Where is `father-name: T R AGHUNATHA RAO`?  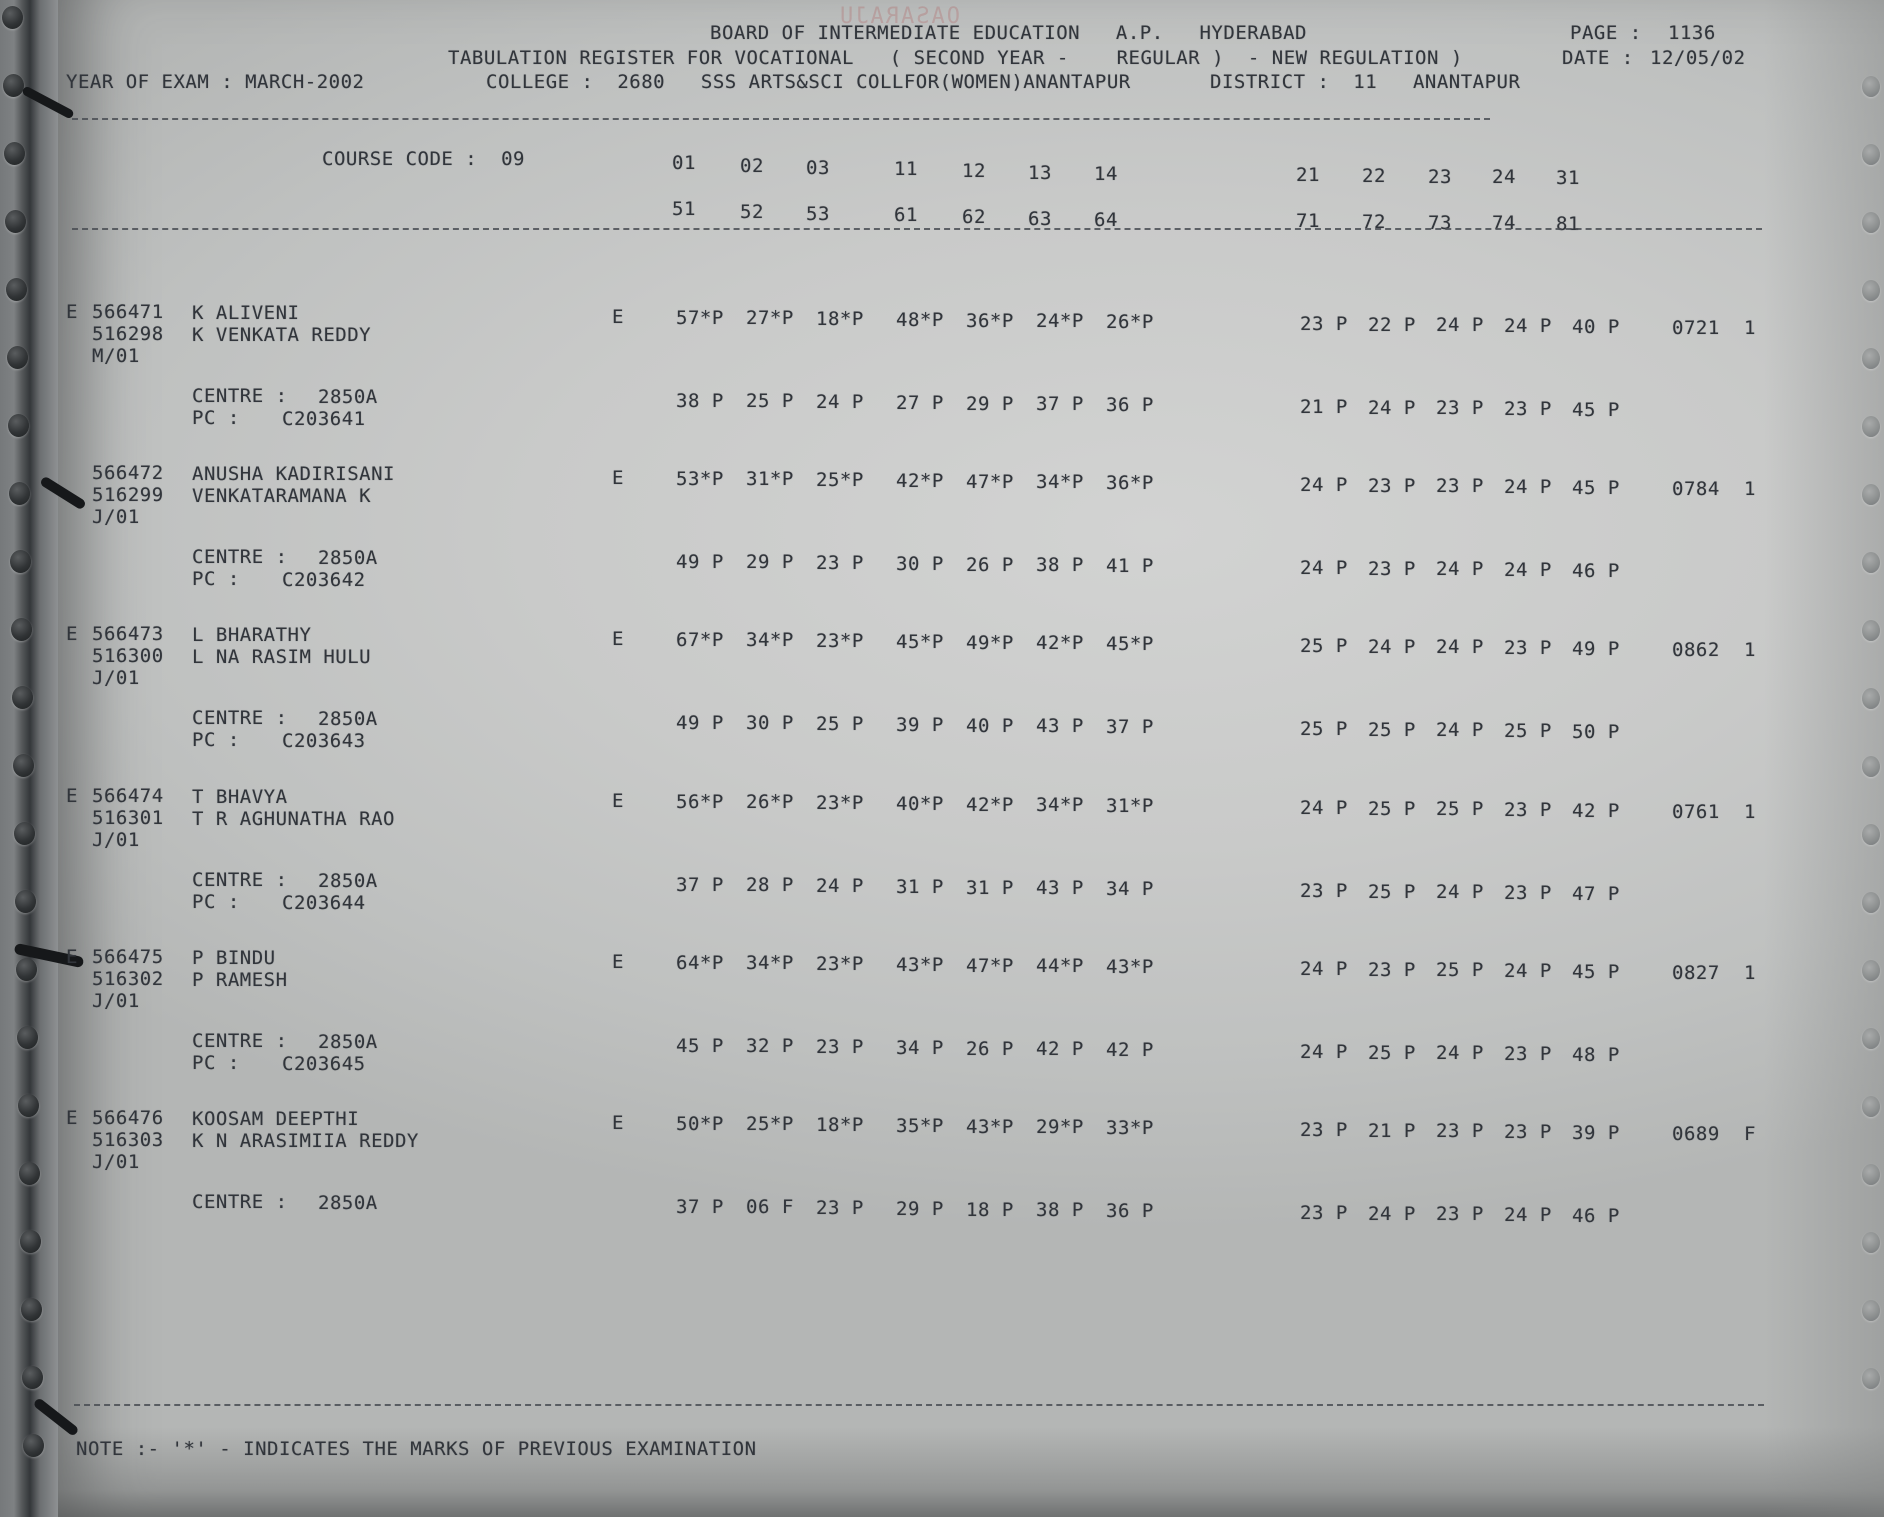 father-name: T R AGHUNATHA RAO is located at coordinates (293, 819).